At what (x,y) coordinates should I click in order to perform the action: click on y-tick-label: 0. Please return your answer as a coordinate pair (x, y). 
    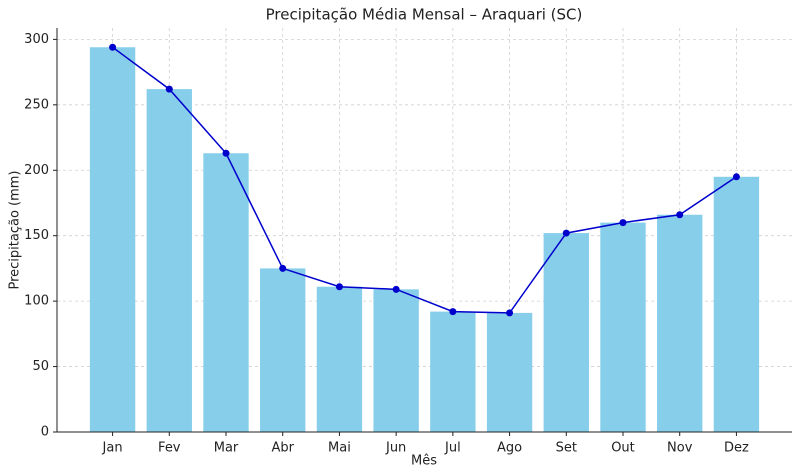
    Looking at the image, I should click on (45, 432).